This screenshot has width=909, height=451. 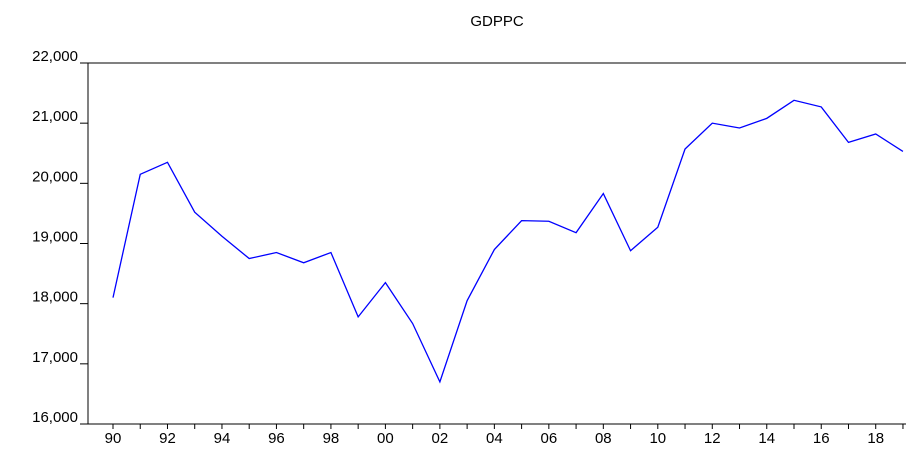 What do you see at coordinates (55, 417) in the screenshot?
I see `y-tick-label: 16,000` at bounding box center [55, 417].